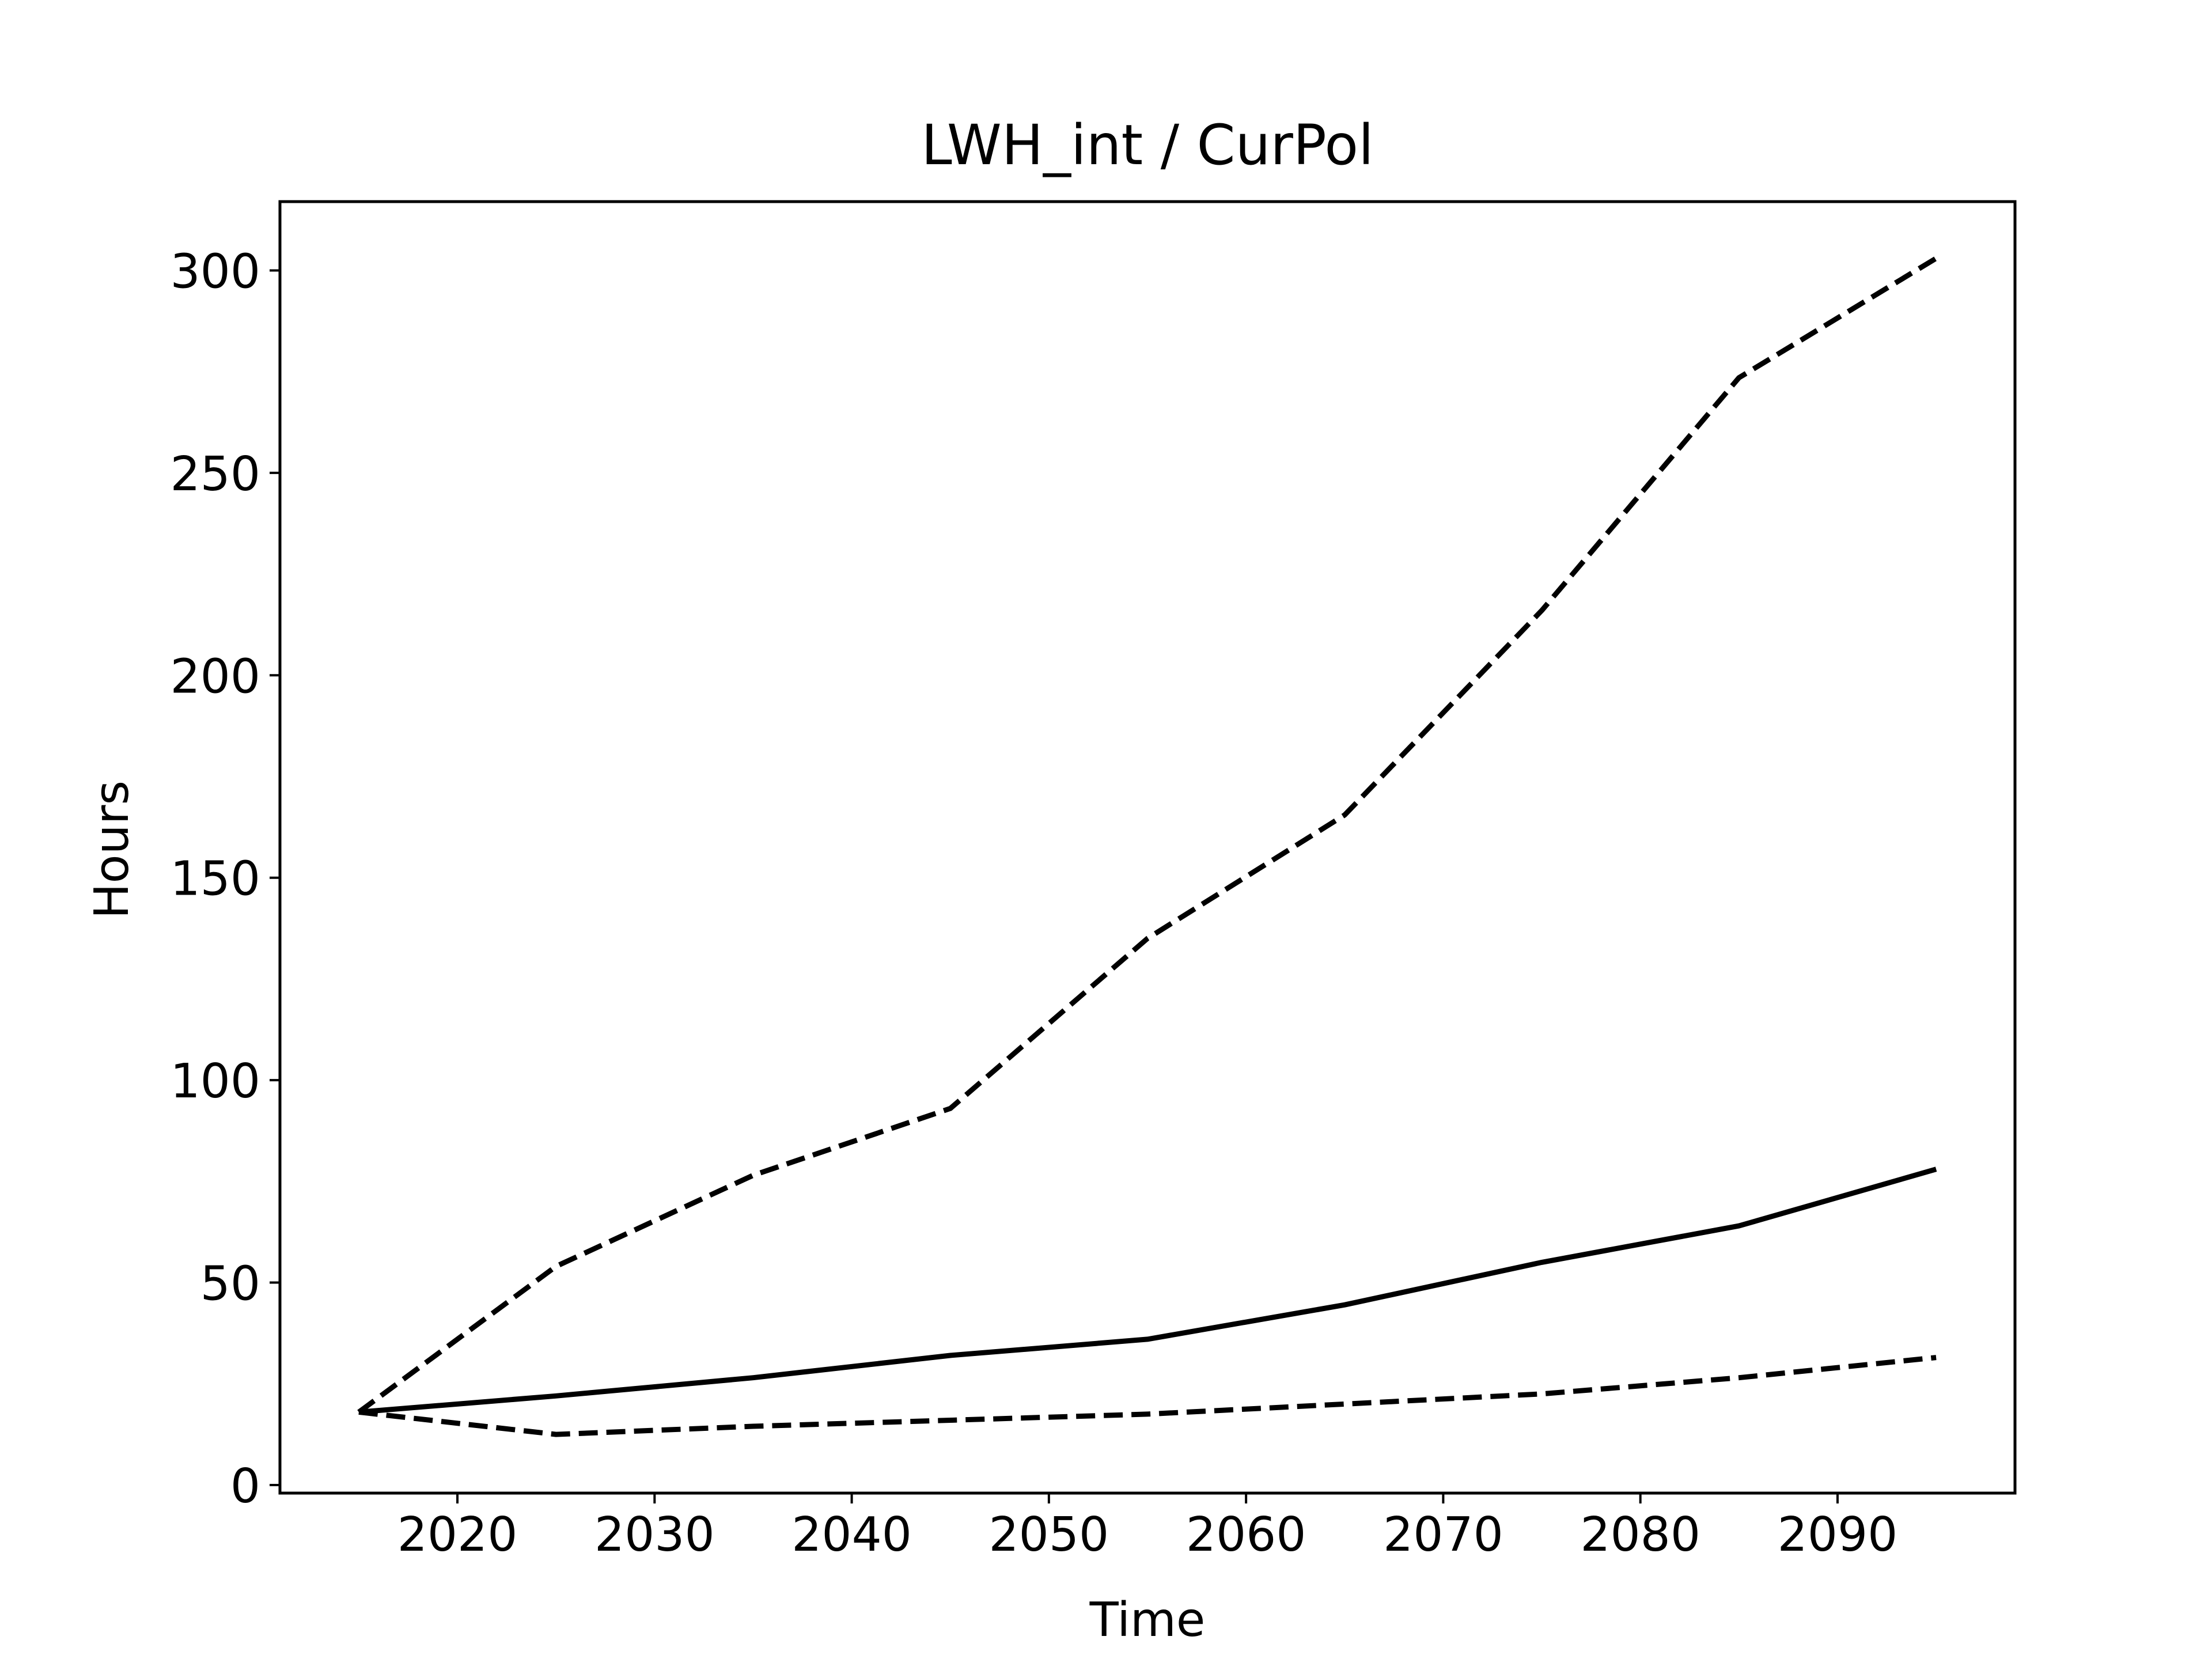 The width and height of the screenshot is (2212, 1659). Describe the element at coordinates (1049, 1535) in the screenshot. I see `x-tick-label: 2050` at that location.